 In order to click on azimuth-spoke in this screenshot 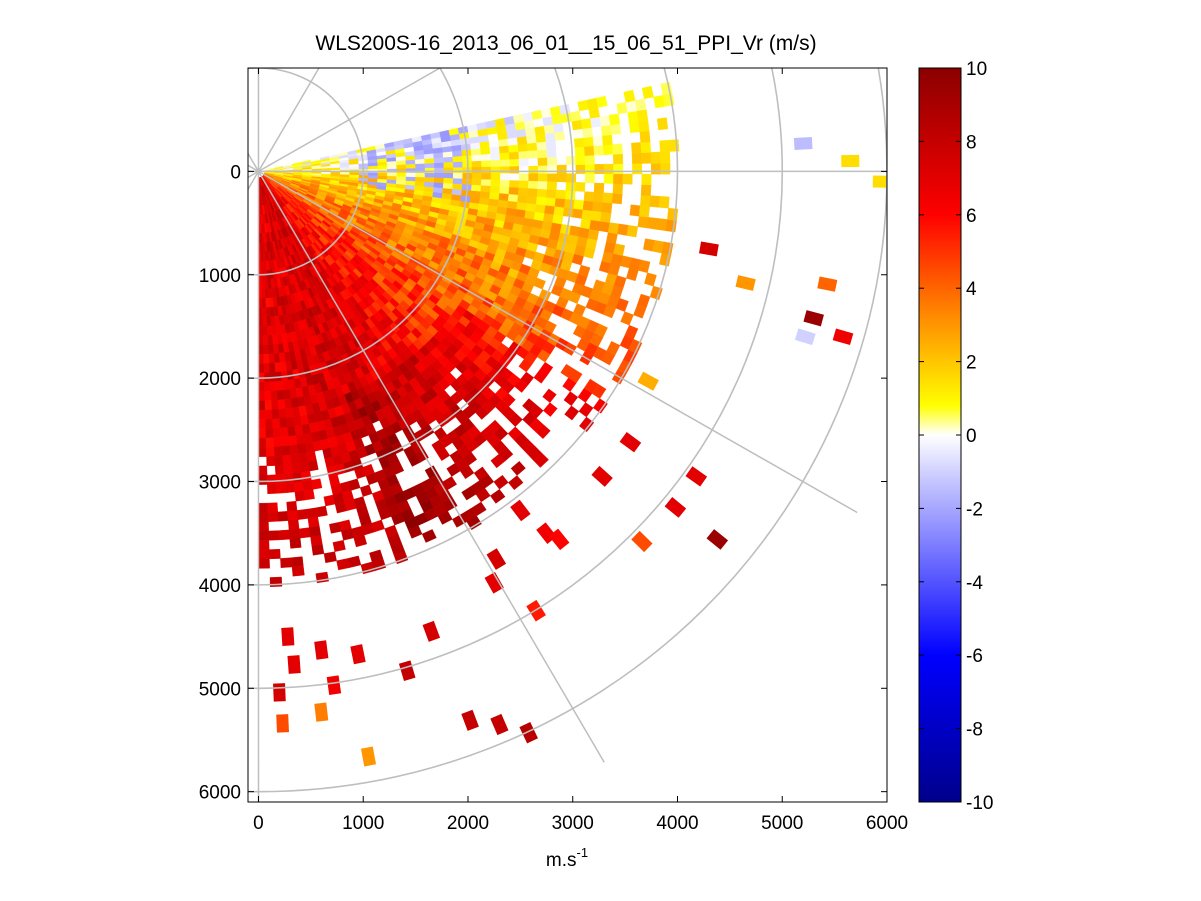, I will do `click(253, 174)`.